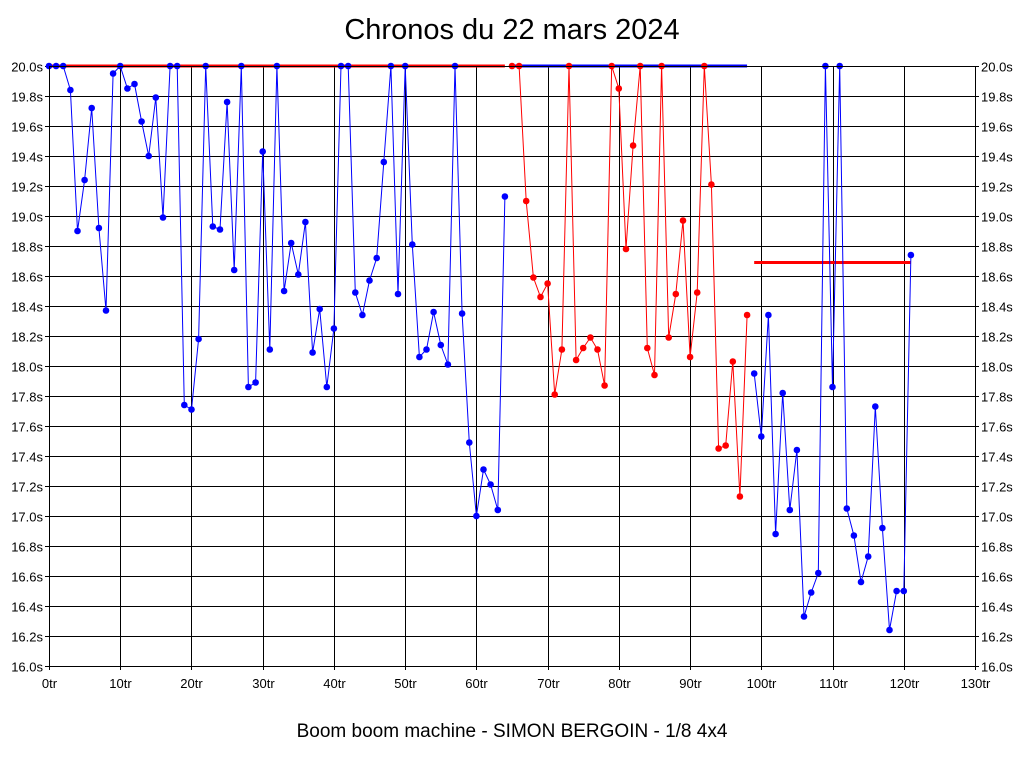 This screenshot has height=768, width=1024. What do you see at coordinates (997, 547) in the screenshot?
I see `y-tick-label-right: 16.8s` at bounding box center [997, 547].